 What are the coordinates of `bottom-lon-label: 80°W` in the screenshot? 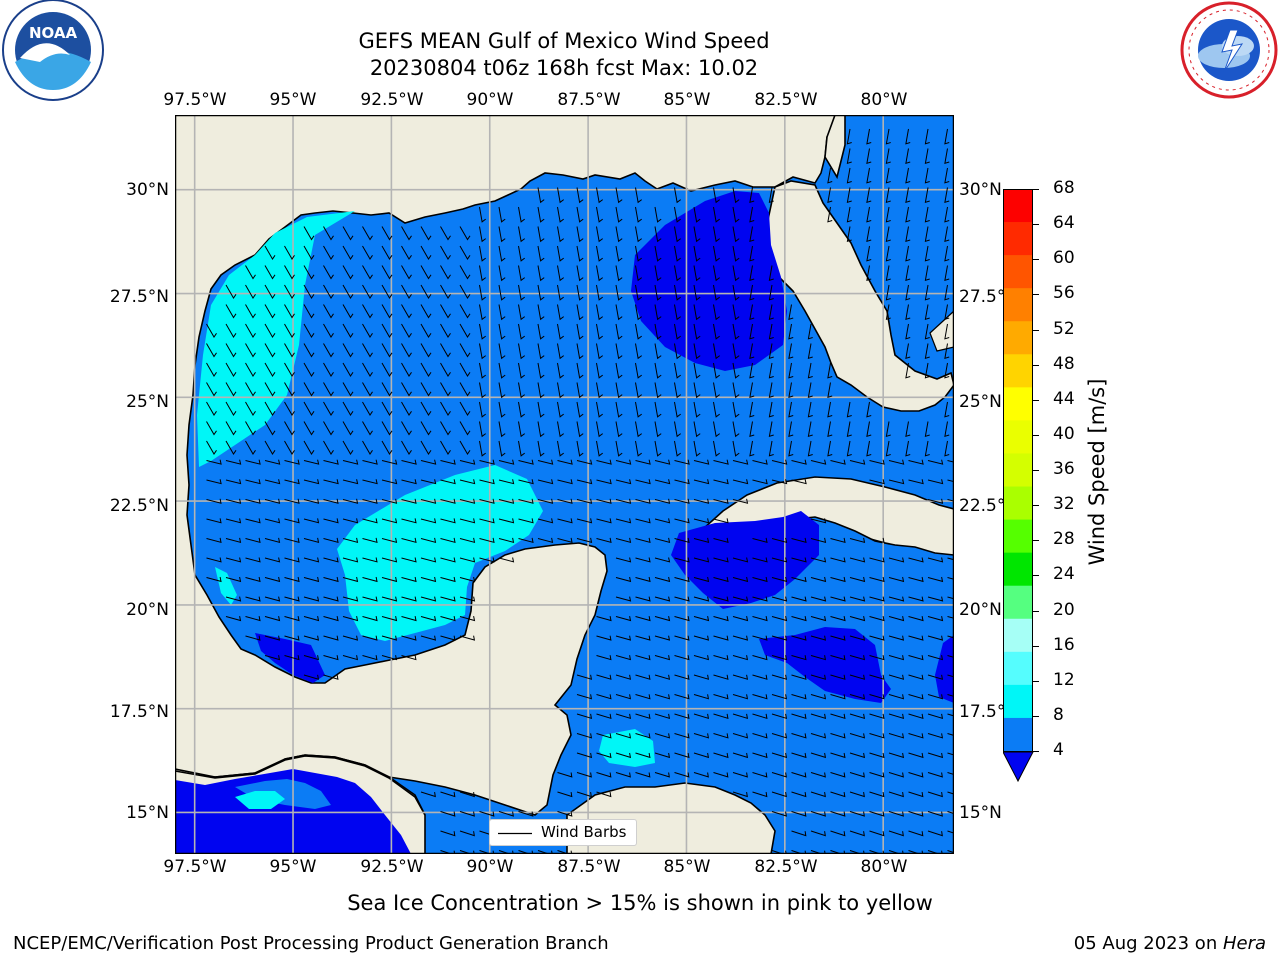 It's located at (884, 867).